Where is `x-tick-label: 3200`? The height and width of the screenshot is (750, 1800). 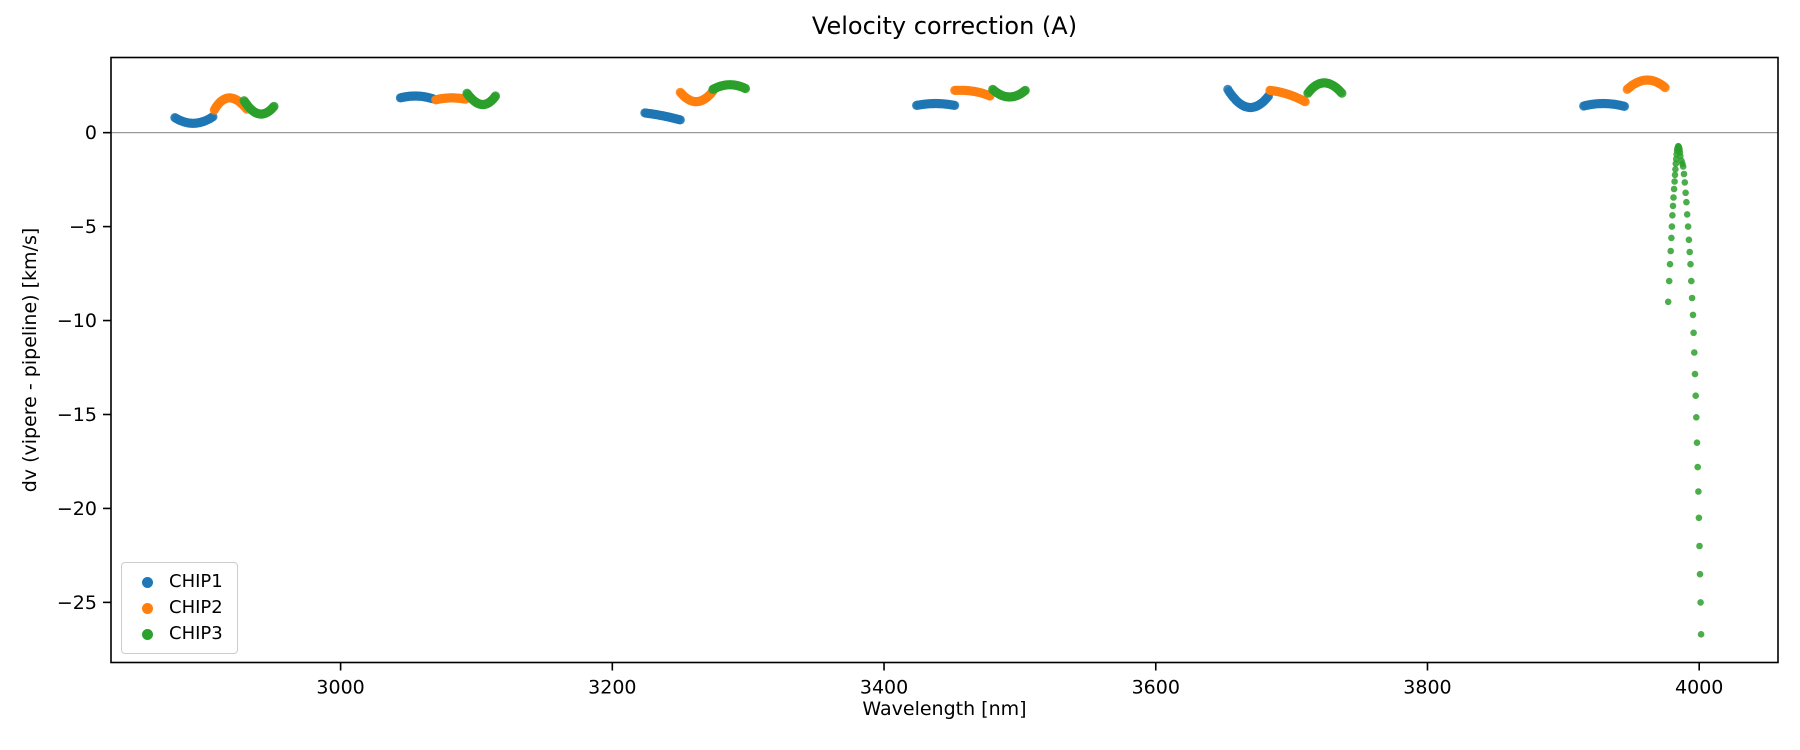 x-tick-label: 3200 is located at coordinates (612, 688).